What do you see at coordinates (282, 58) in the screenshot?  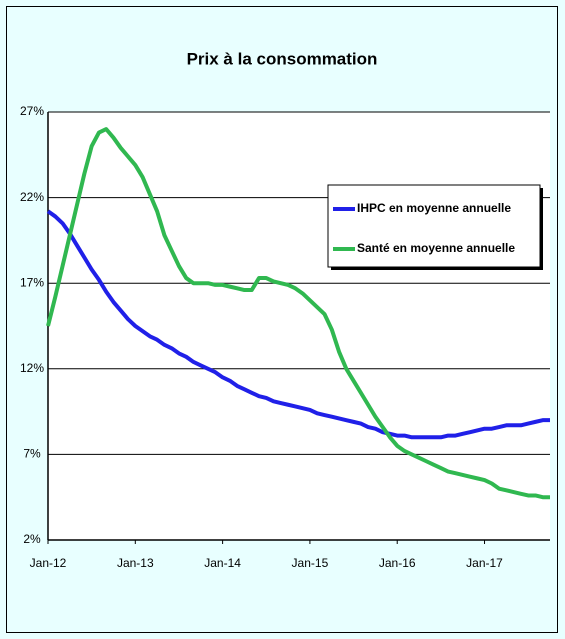 I see `chart-title: Prix à la consommation` at bounding box center [282, 58].